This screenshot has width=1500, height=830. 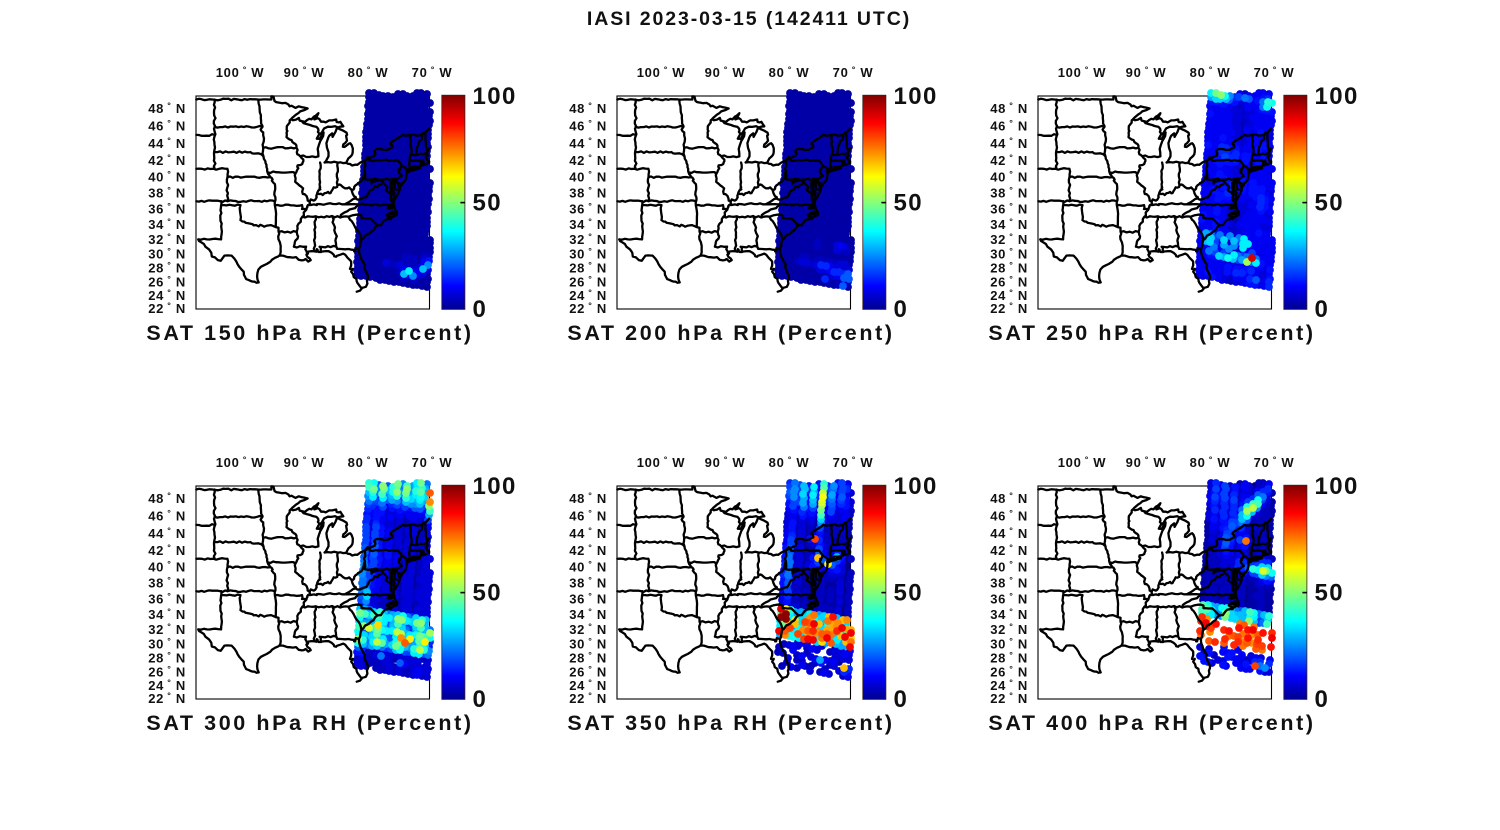 I want to click on svg-text: SAT 350 hPa RH (Percent), so click(x=730, y=723).